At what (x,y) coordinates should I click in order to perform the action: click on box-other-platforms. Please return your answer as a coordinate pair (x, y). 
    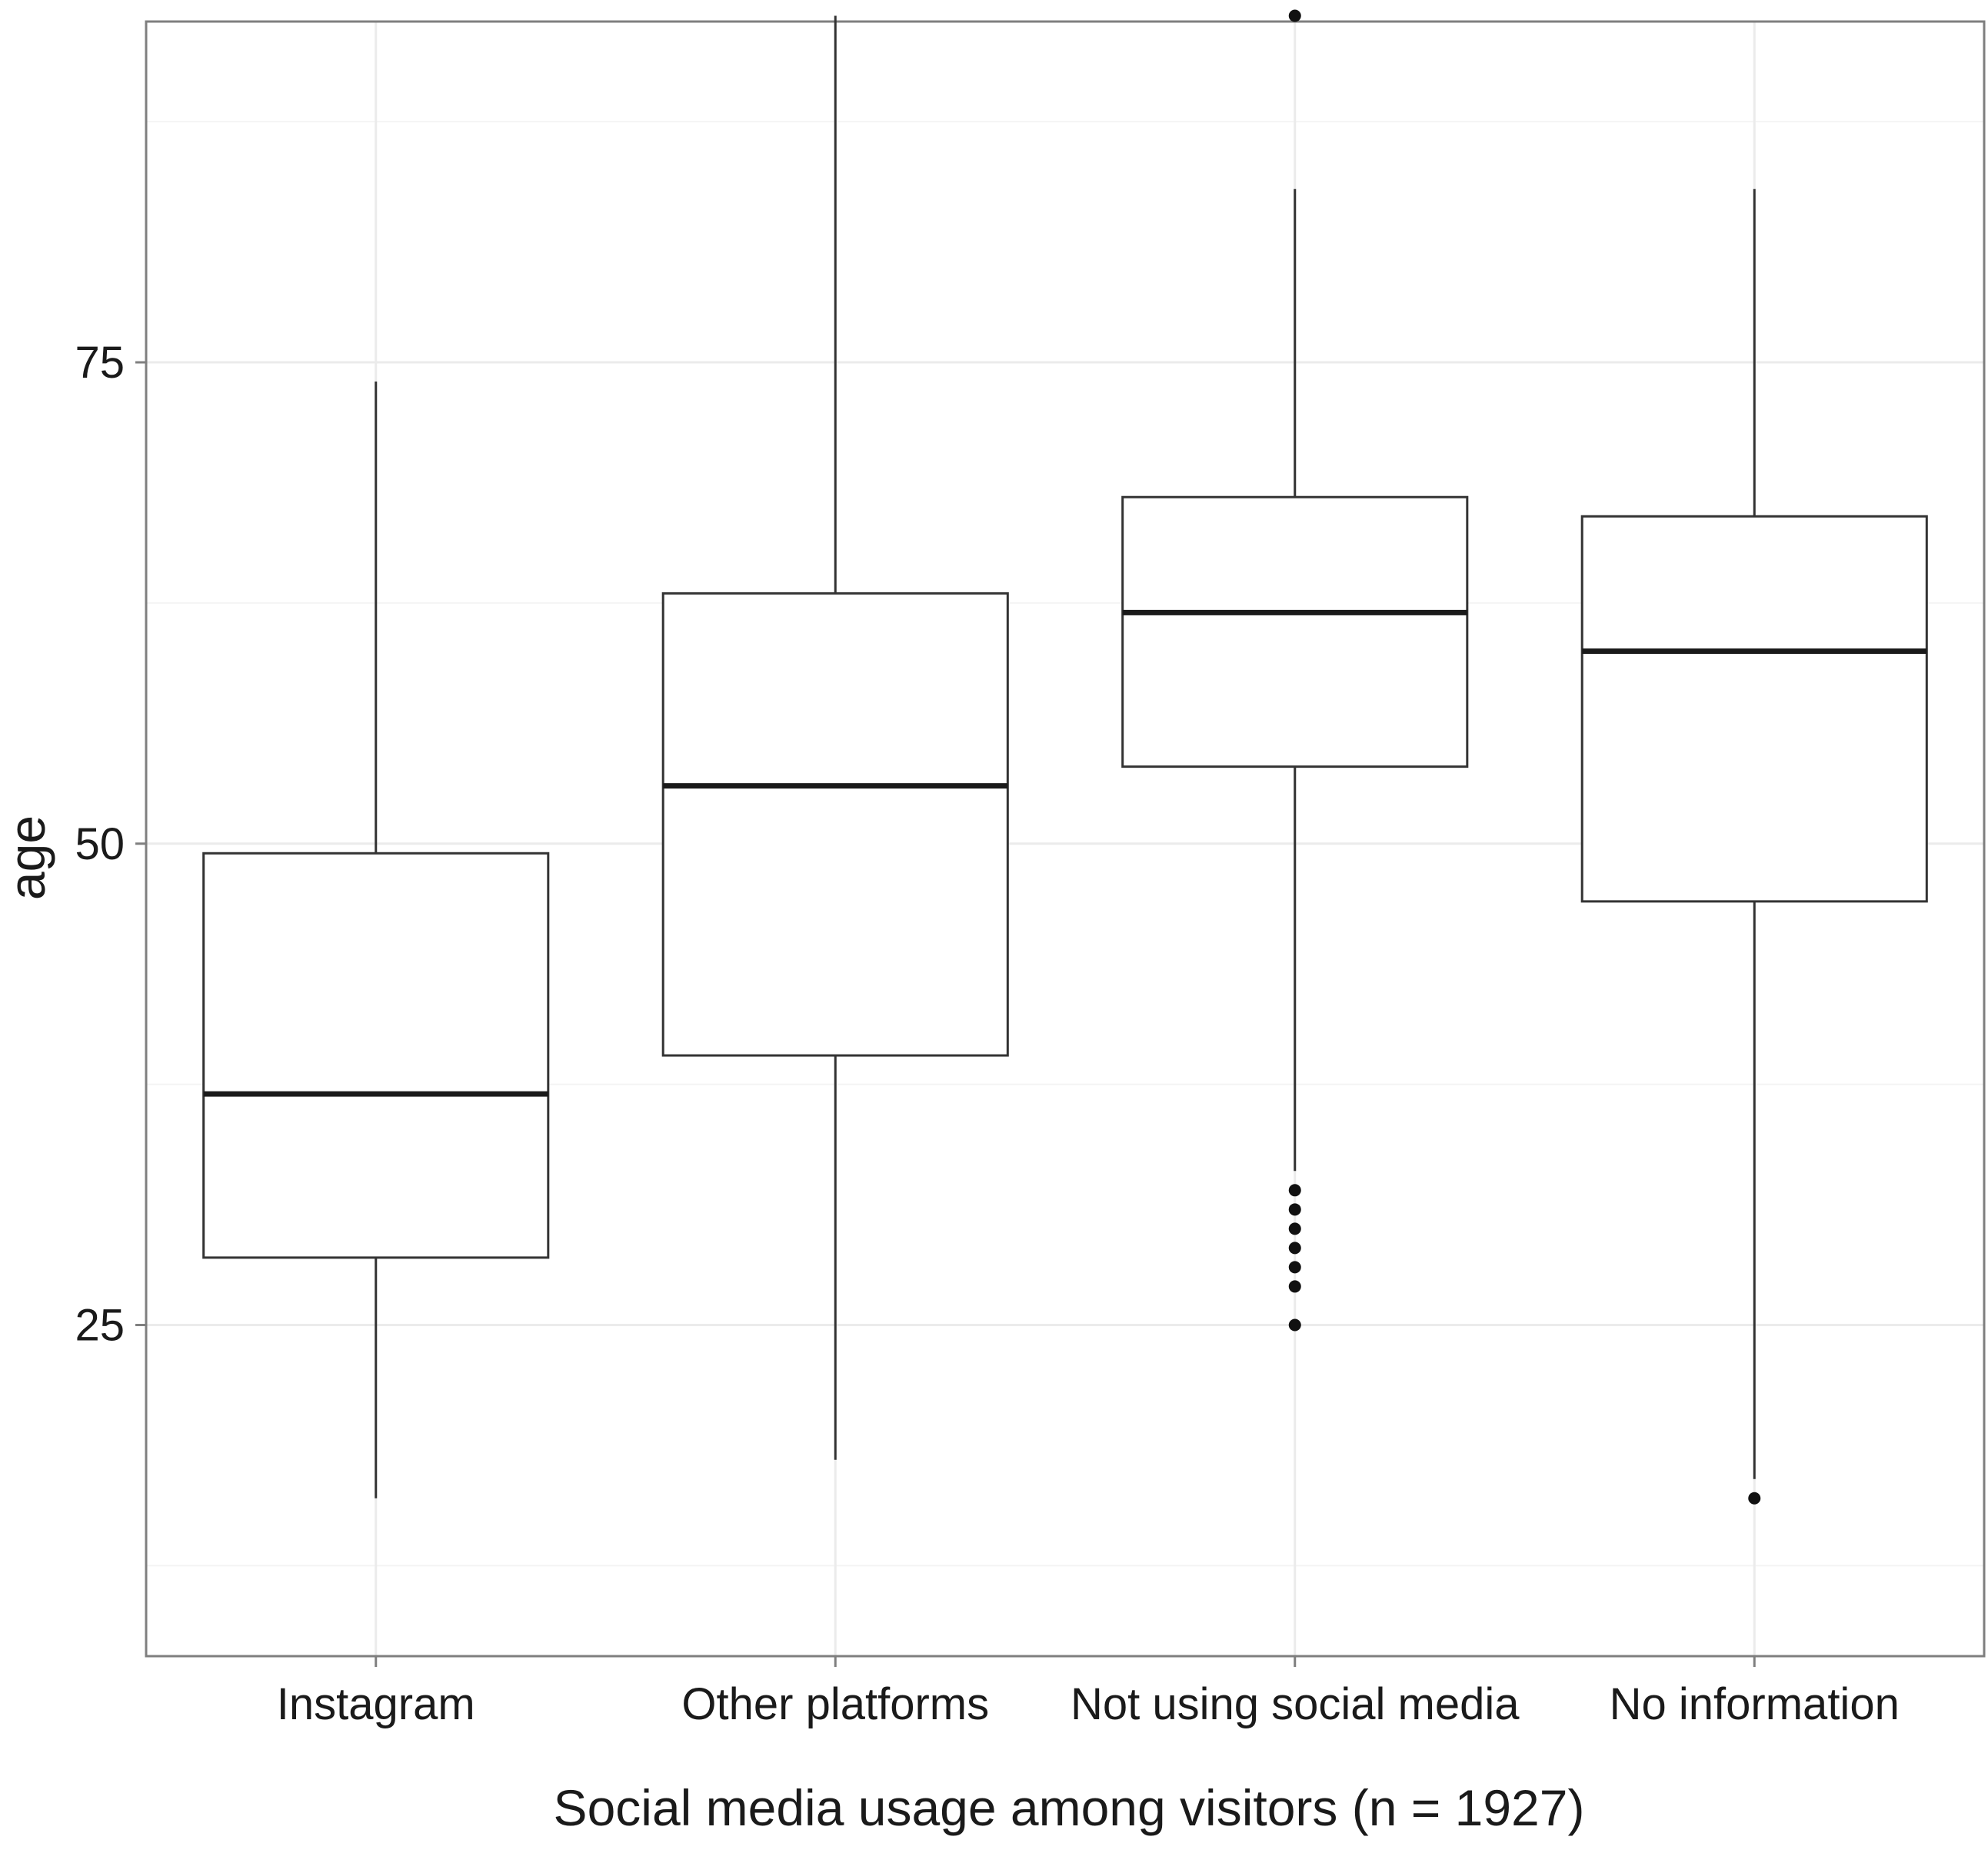
    Looking at the image, I should click on (835, 737).